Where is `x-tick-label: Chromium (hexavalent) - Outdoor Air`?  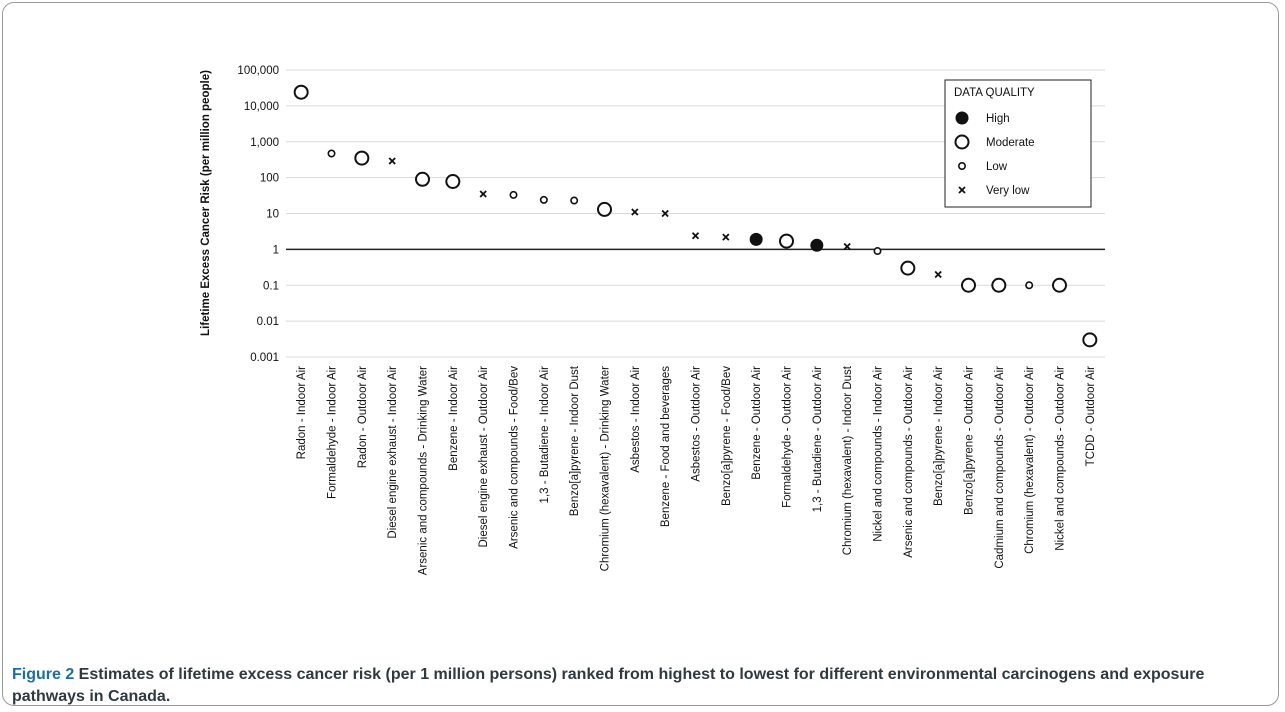
x-tick-label: Chromium (hexavalent) - Outdoor Air is located at coordinates (1030, 460).